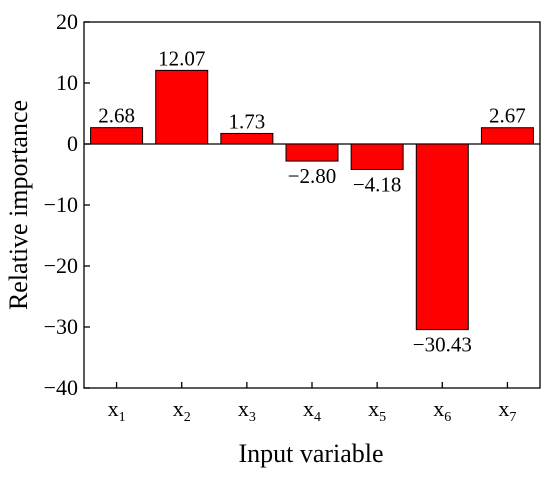 The width and height of the screenshot is (550, 477). Describe the element at coordinates (116, 116) in the screenshot. I see `data-label: 2.68` at that location.